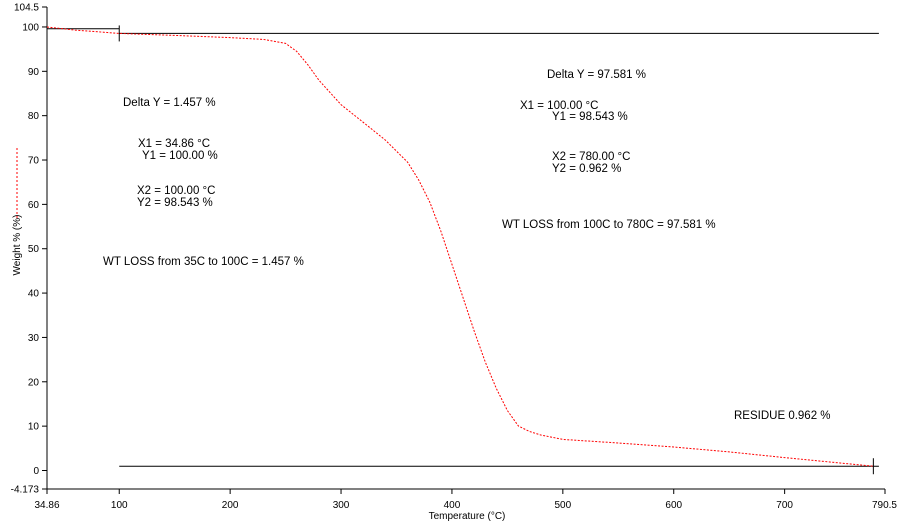  What do you see at coordinates (590, 117) in the screenshot?
I see `right-y1: Y1 = 98.543 %` at bounding box center [590, 117].